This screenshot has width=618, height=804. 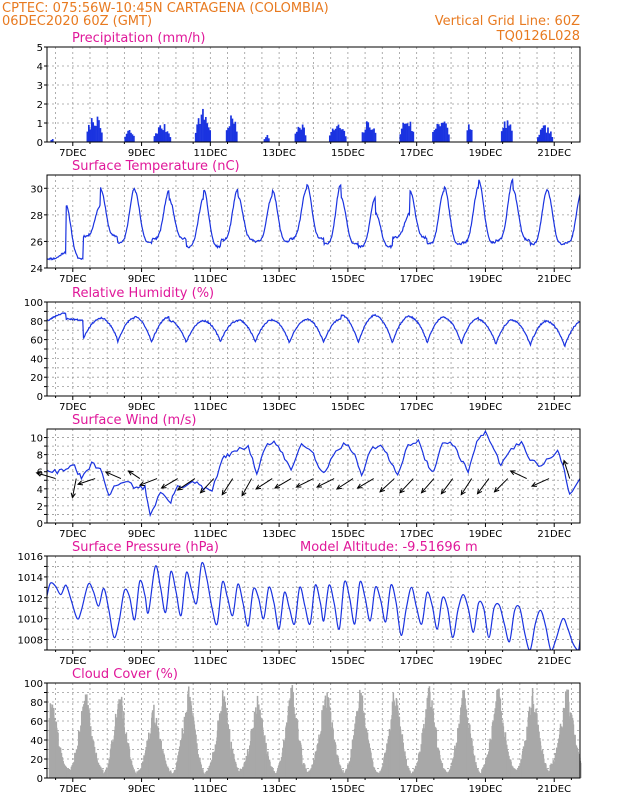 I want to click on y-tick-label: 4, so click(x=40, y=490).